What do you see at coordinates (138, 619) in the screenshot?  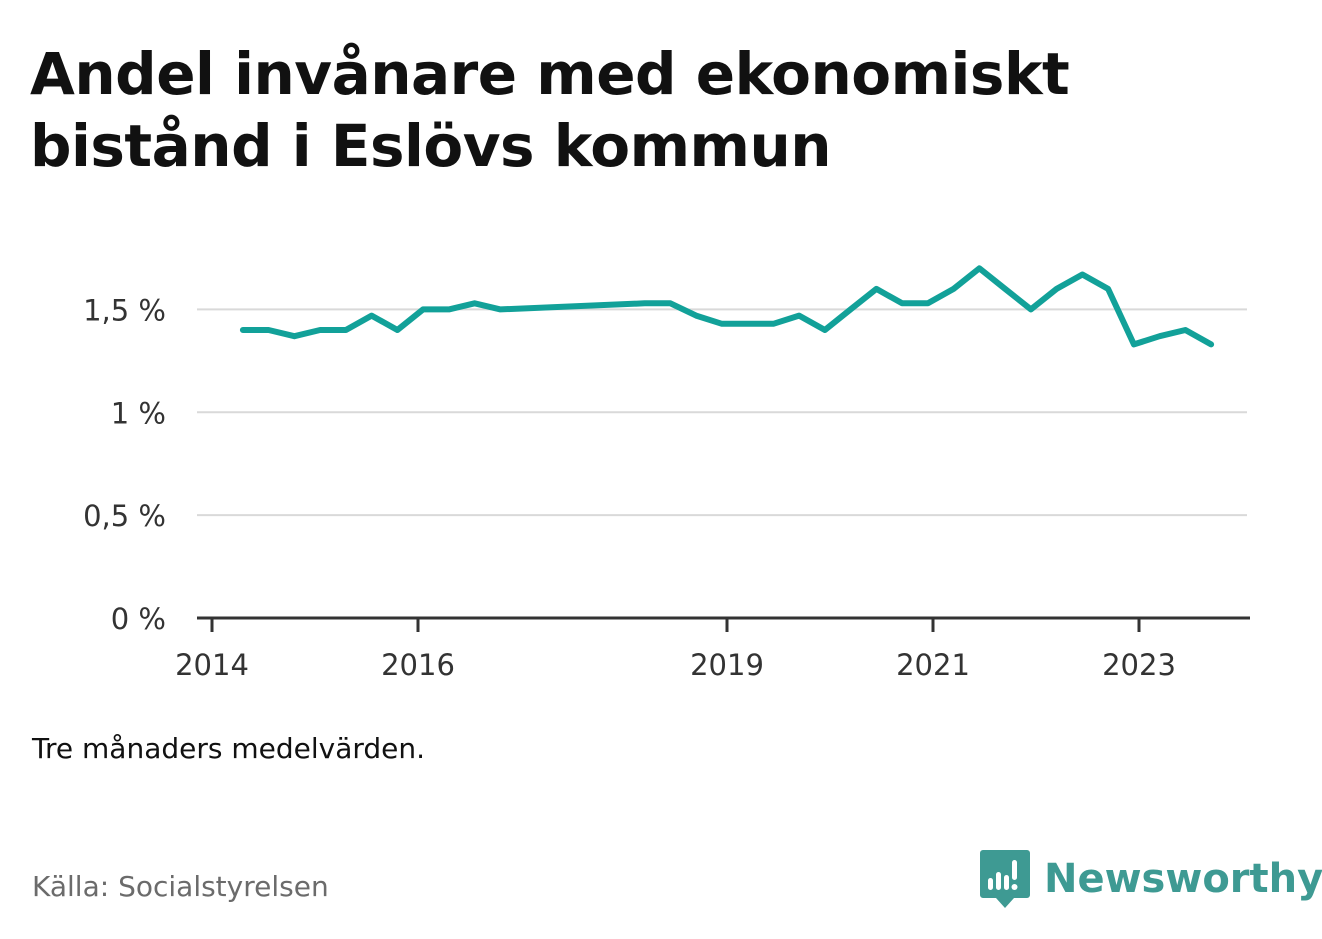 I see `y-tick-label: 0 %` at bounding box center [138, 619].